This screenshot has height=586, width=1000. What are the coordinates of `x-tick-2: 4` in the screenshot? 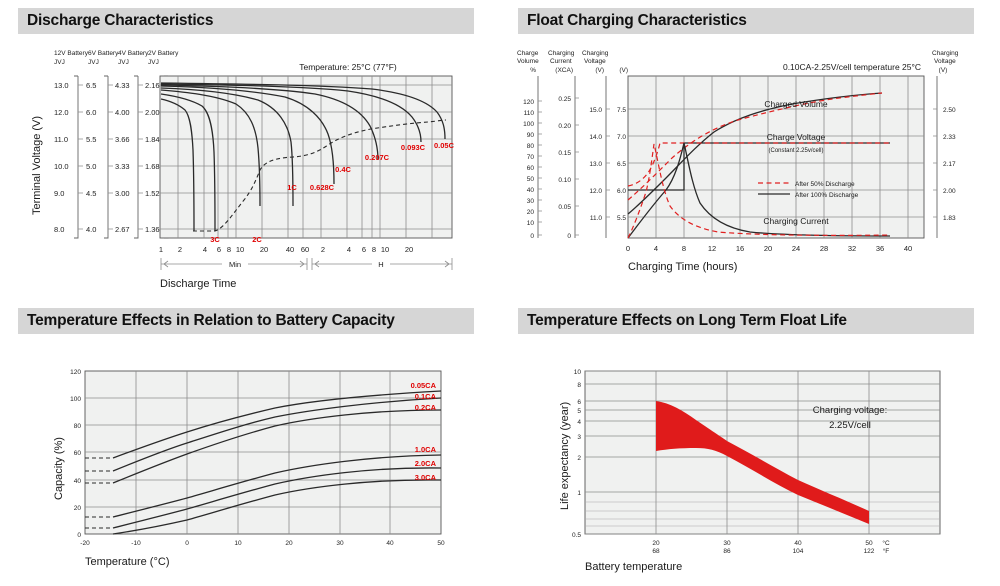 It's located at (205, 249).